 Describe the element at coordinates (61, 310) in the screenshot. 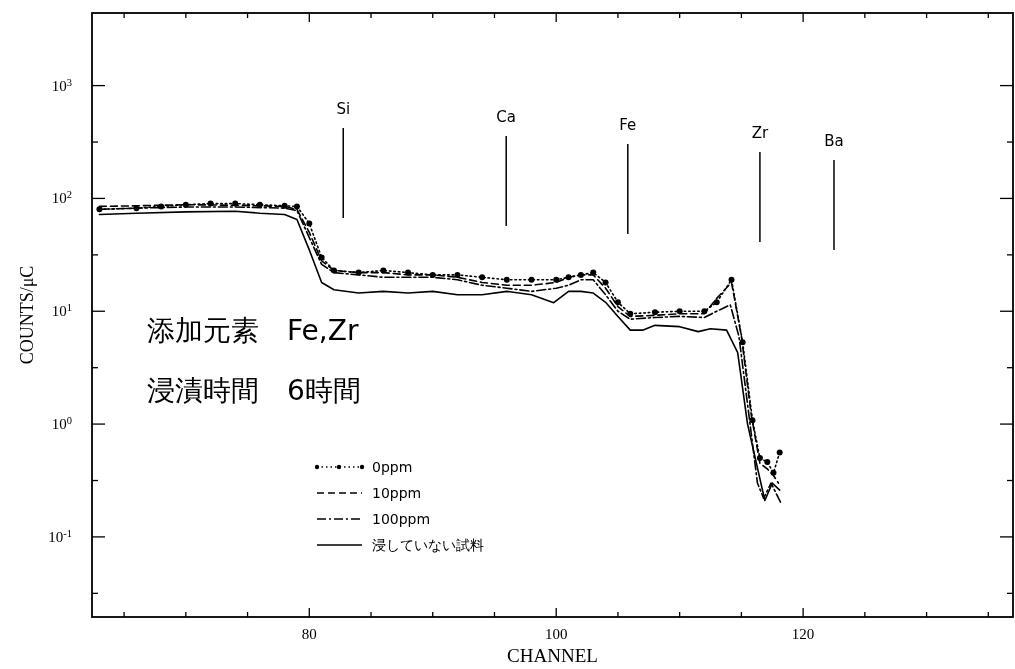

I see `y-tick-label: 10$^{1}$` at that location.